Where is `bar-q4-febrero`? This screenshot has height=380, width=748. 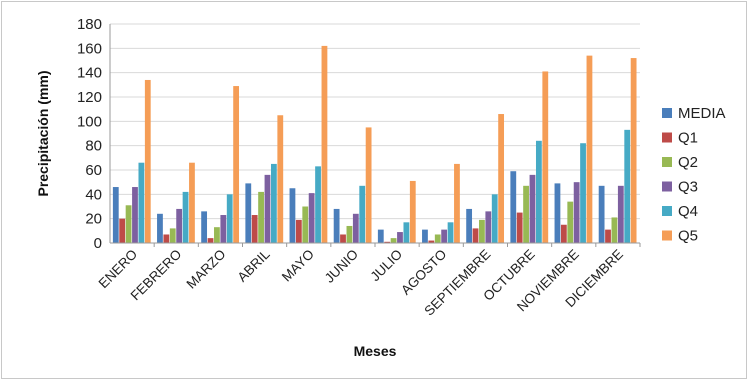
bar-q4-febrero is located at coordinates (185, 217).